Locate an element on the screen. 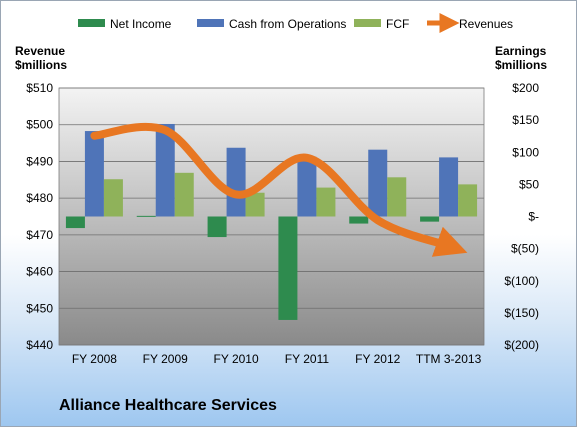 The image size is (577, 427). chart-footer-title: Alliance Healthcare Services is located at coordinates (168, 405).